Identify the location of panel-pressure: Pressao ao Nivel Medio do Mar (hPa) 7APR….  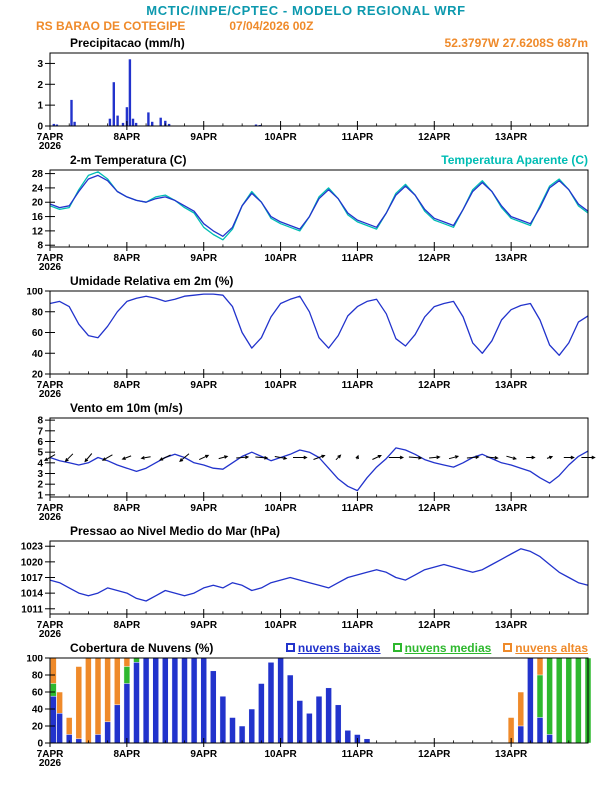
(306, 580).